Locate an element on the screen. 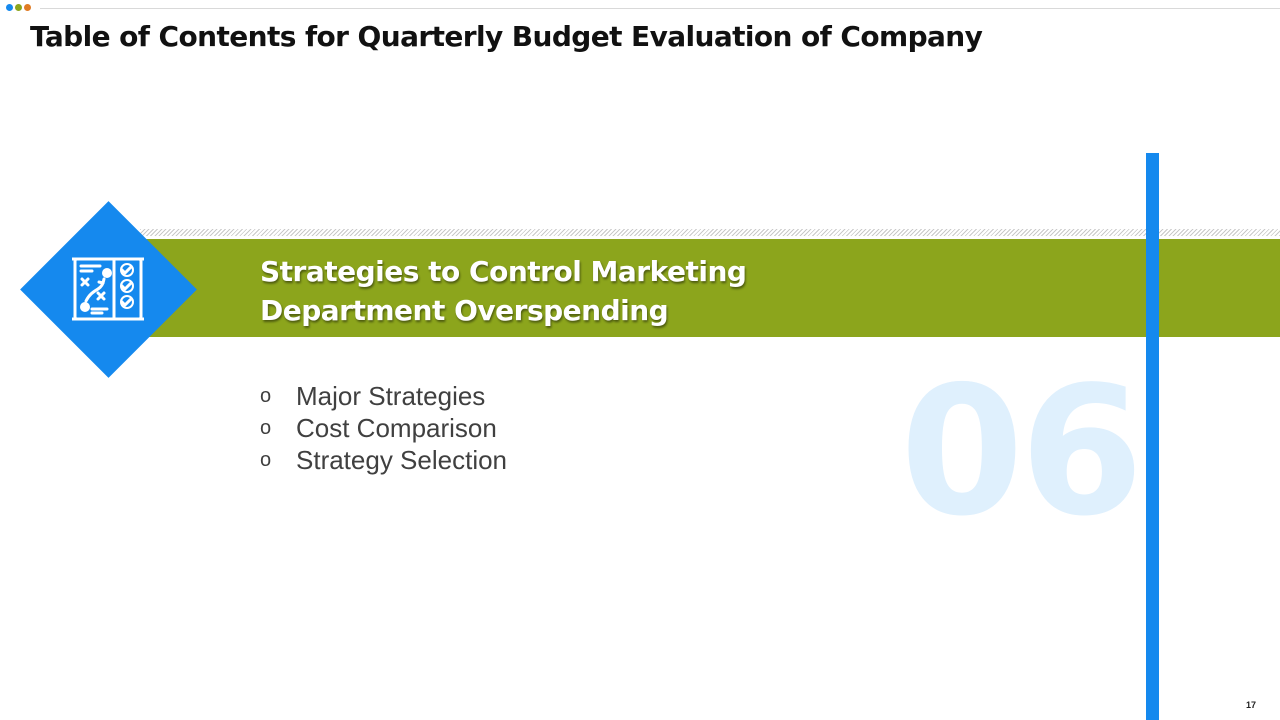 The width and height of the screenshot is (1280, 720). list-item-label: Cost Comparison is located at coordinates (396, 427).